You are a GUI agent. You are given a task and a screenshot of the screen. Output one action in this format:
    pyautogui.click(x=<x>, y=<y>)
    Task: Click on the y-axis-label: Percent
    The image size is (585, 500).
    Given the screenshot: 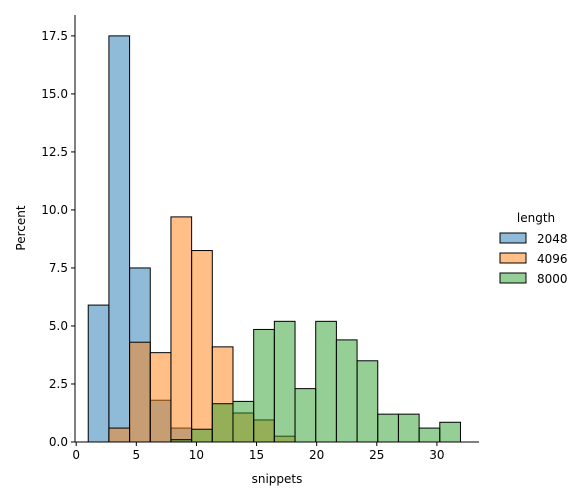 What is the action you would take?
    pyautogui.click(x=21, y=227)
    